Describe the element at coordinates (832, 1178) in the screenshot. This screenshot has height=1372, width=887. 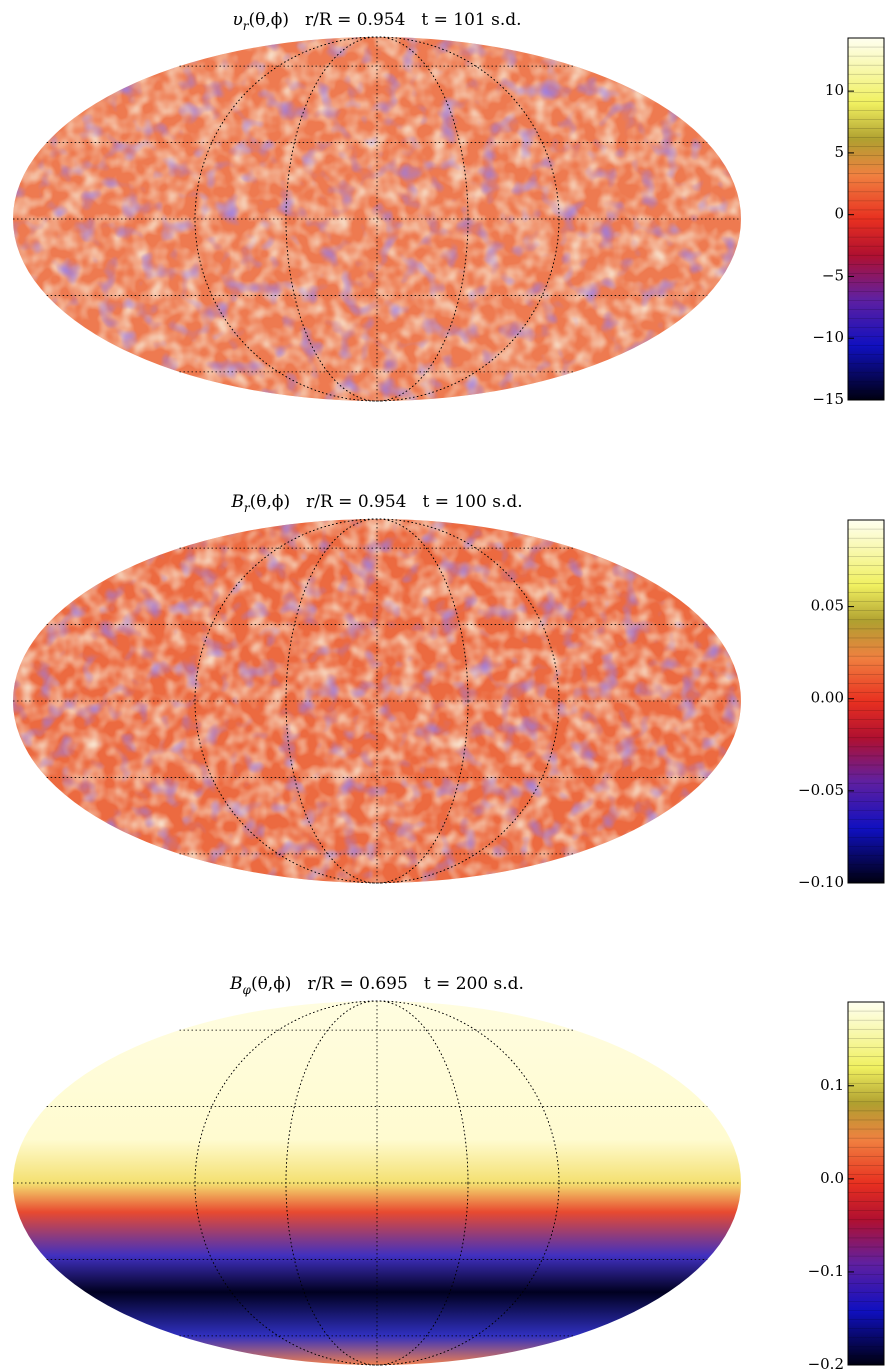
I see `colorbar-tick-label: 0.0` at that location.